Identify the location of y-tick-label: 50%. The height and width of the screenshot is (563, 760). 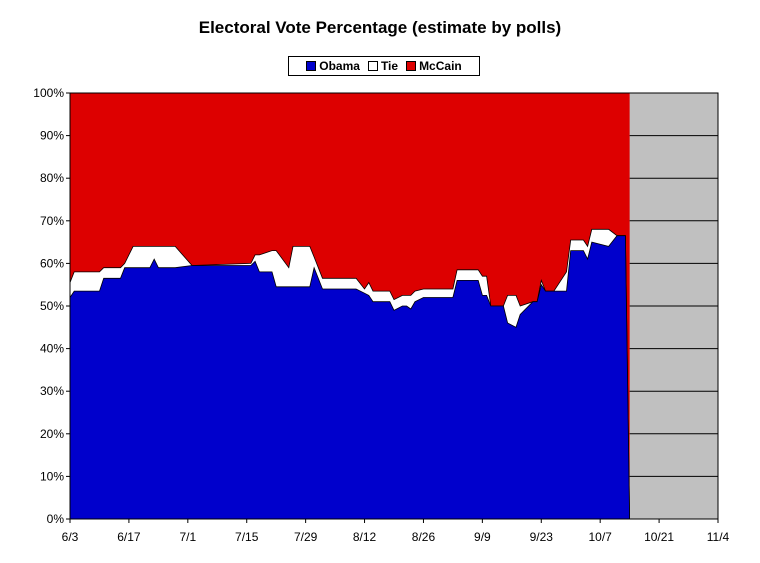
(52, 306).